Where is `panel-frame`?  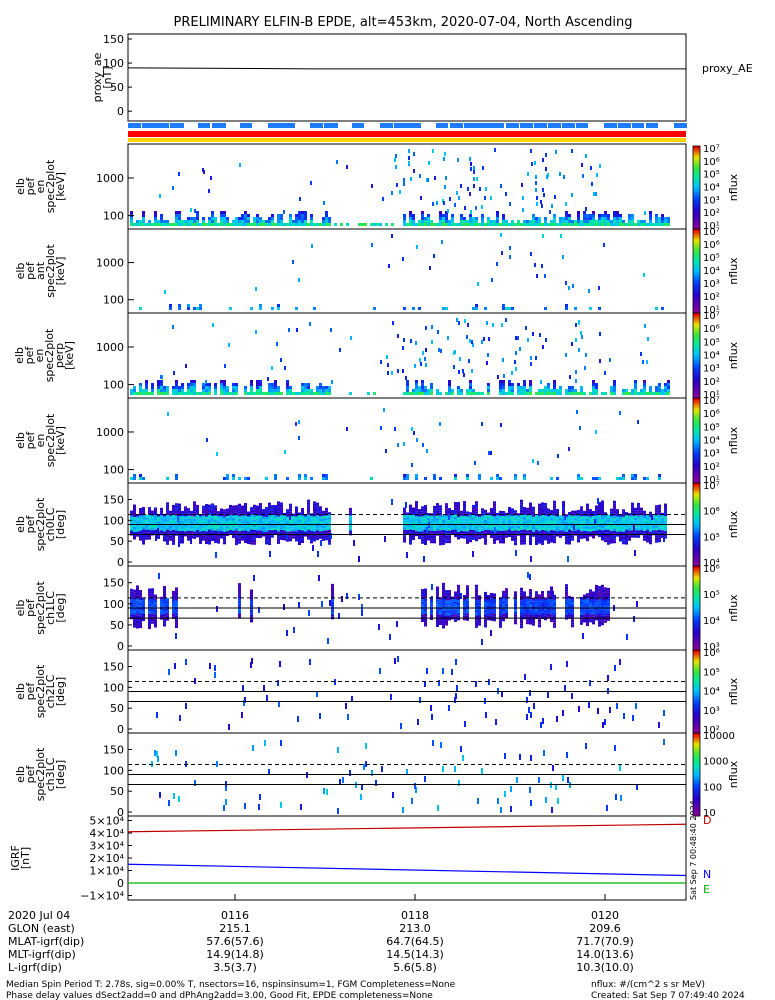 panel-frame is located at coordinates (407, 77).